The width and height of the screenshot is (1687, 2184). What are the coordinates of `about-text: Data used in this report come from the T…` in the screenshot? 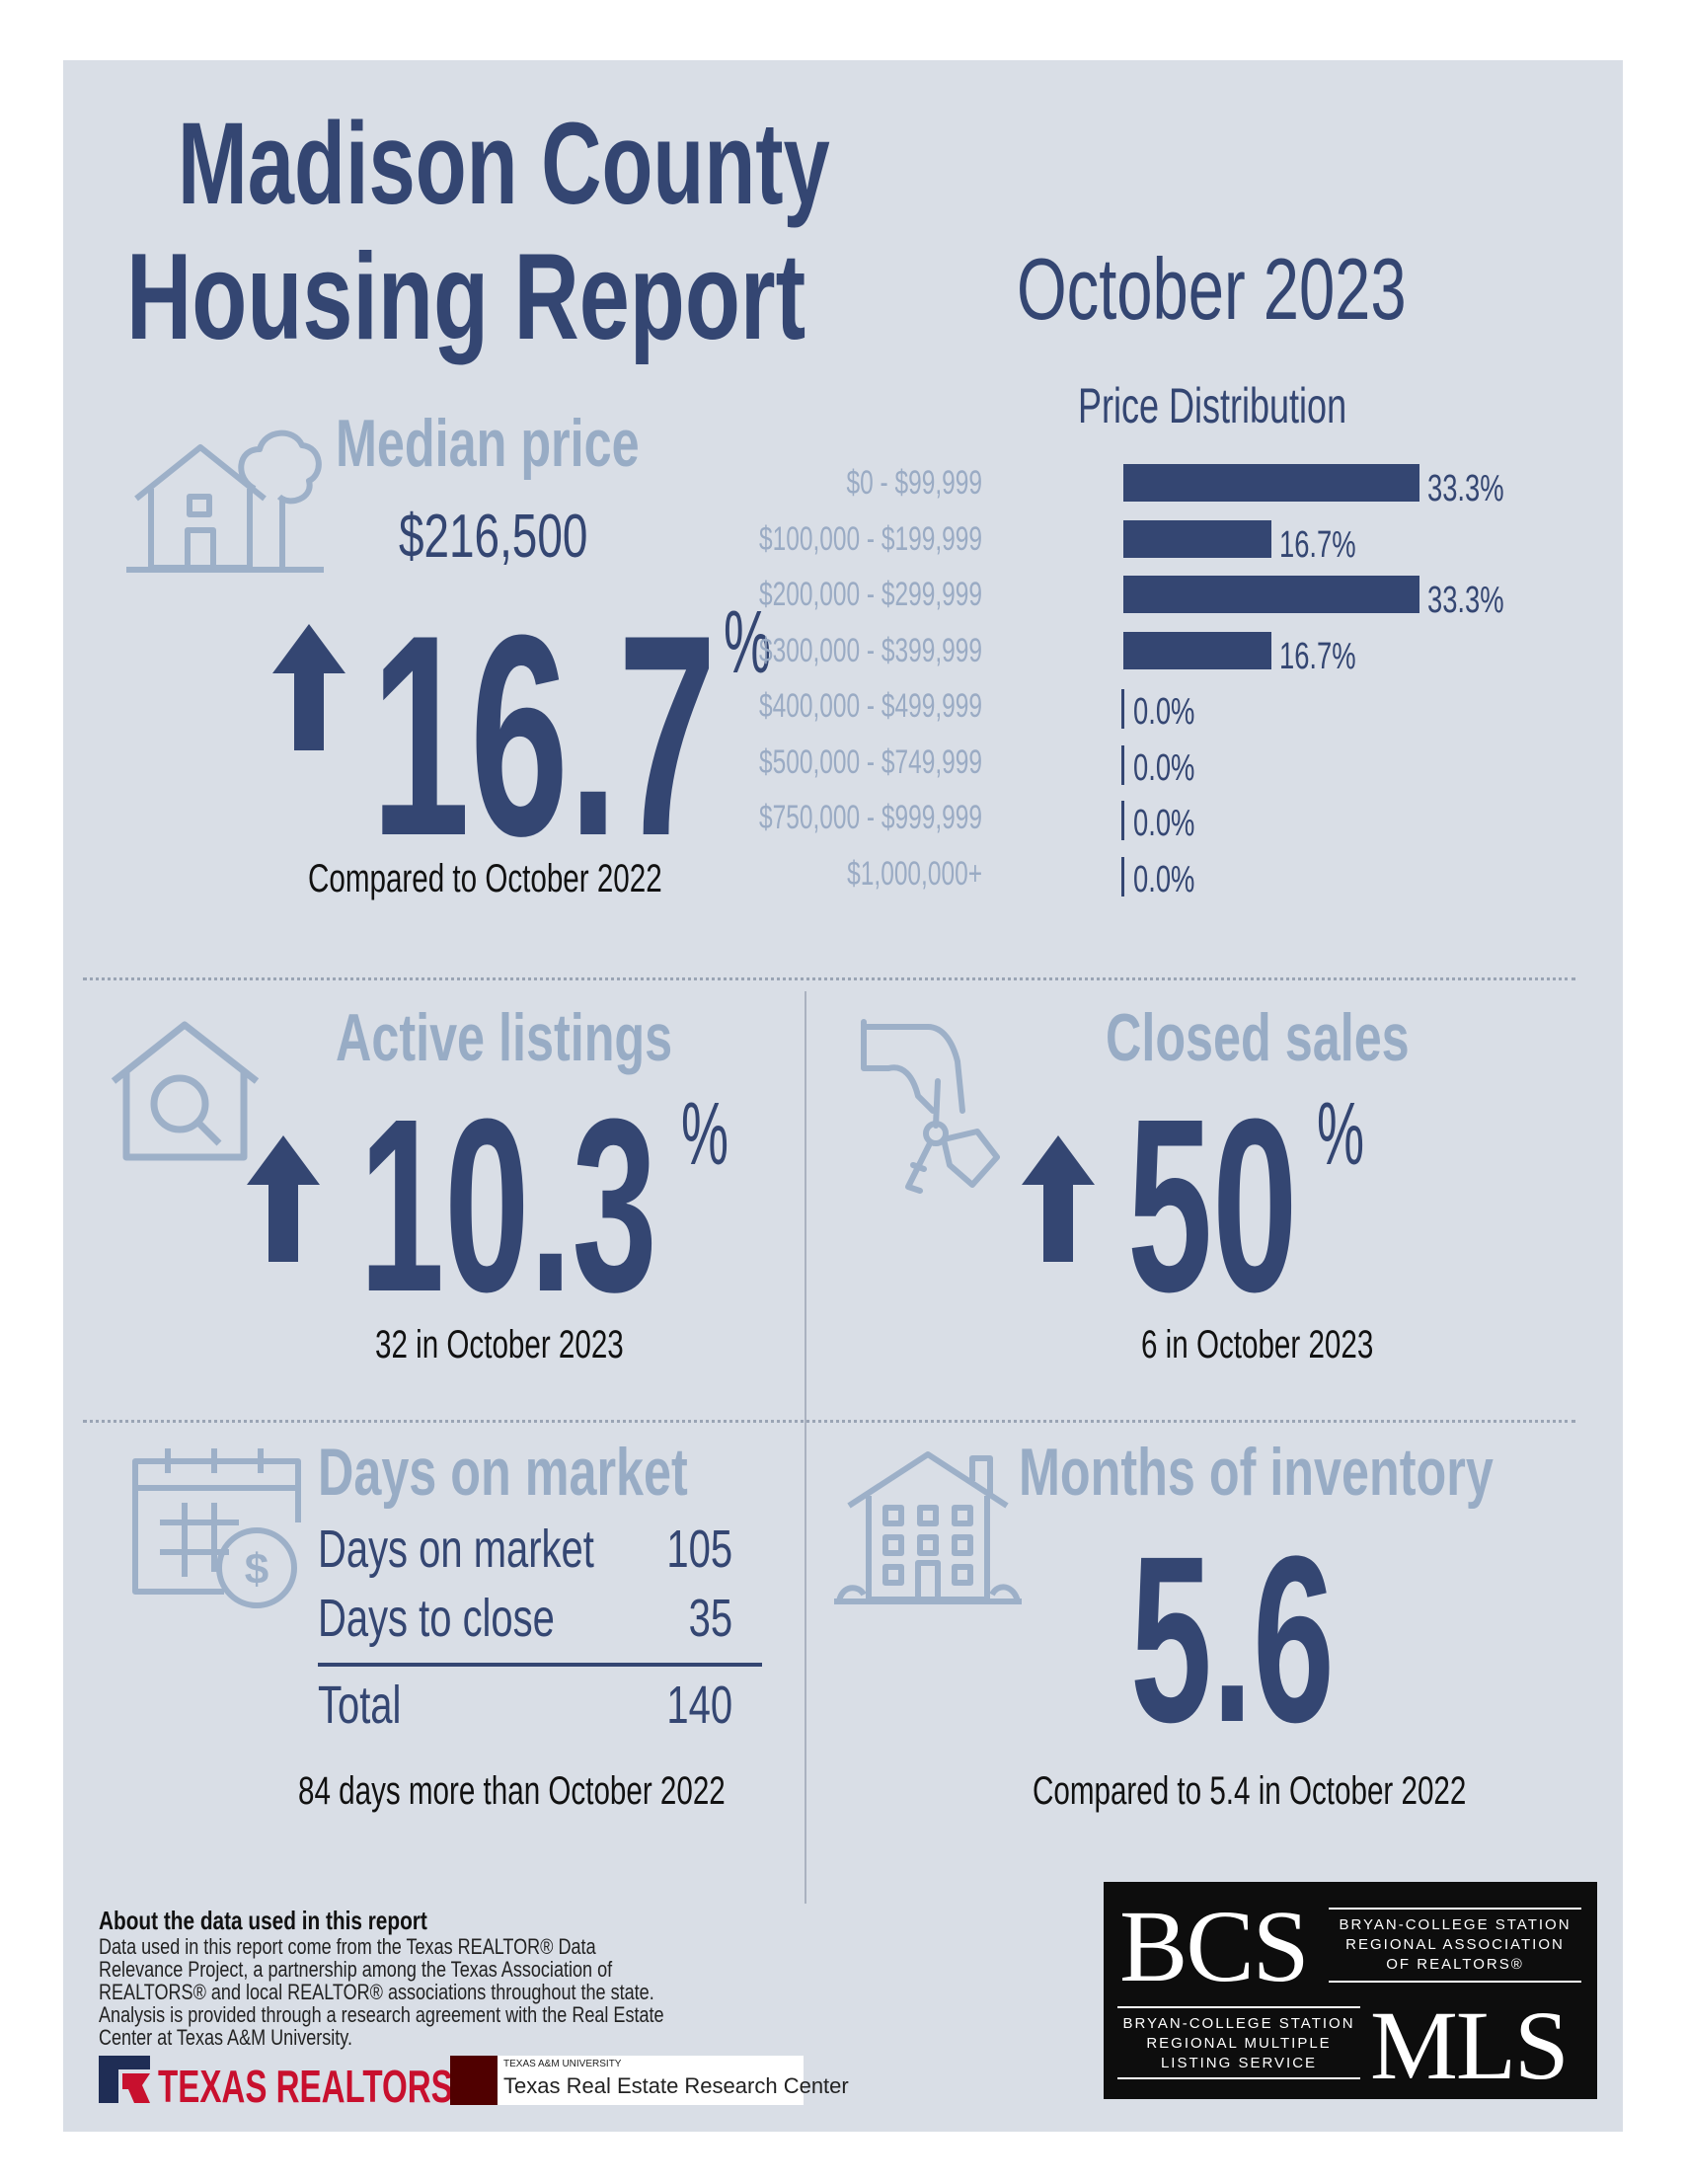 It's located at (381, 1992).